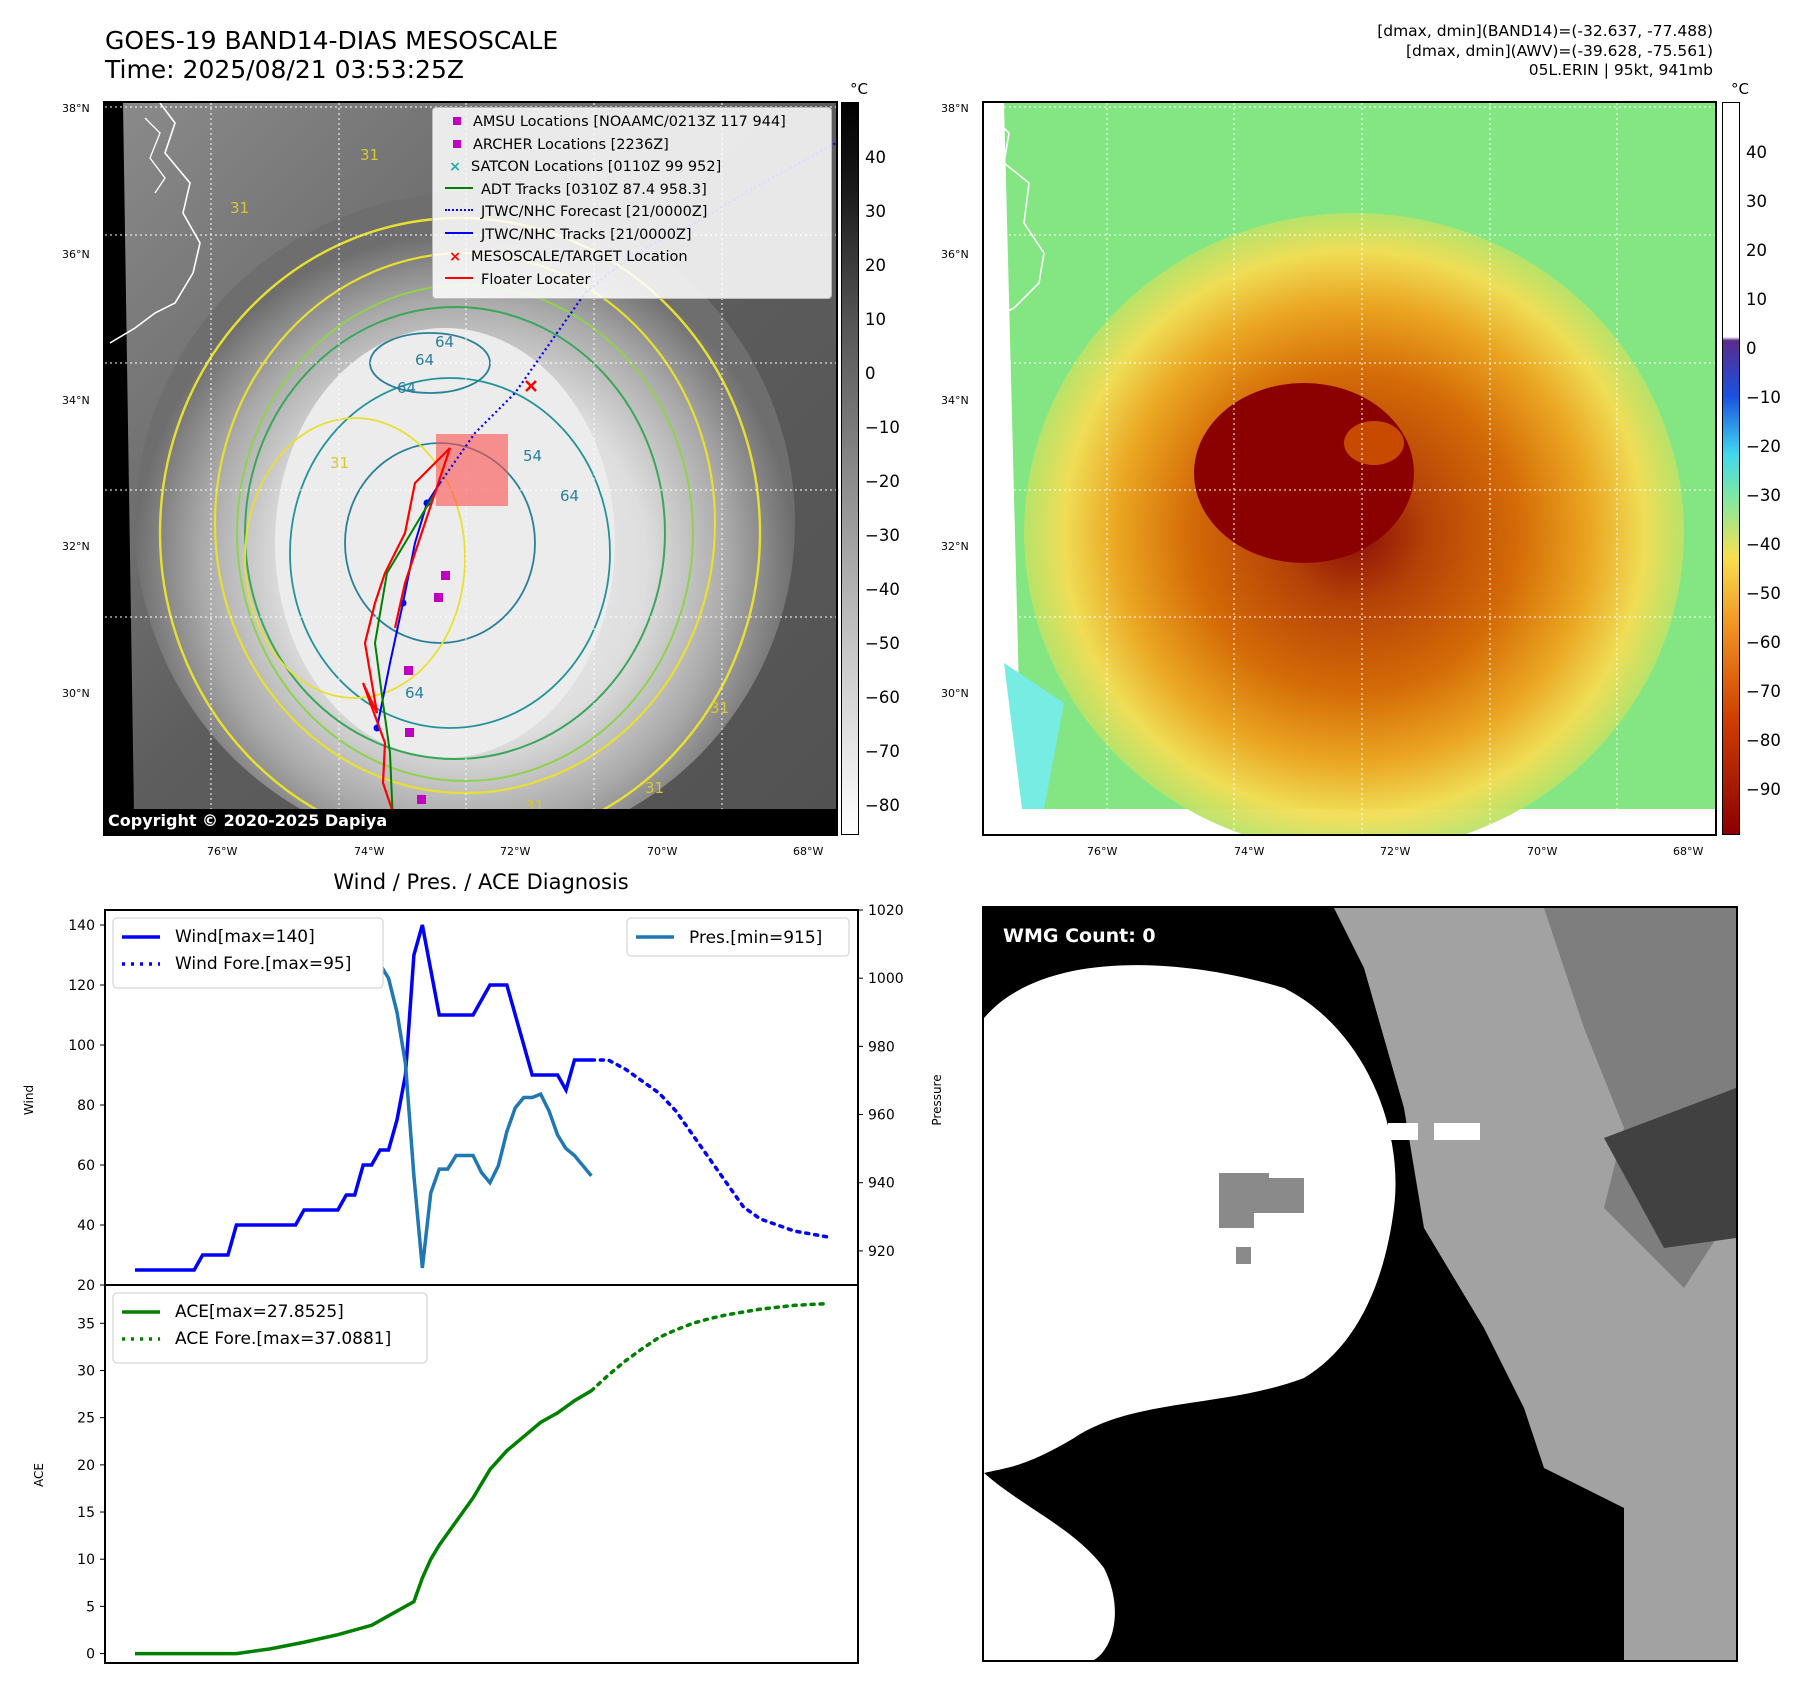 The width and height of the screenshot is (1797, 1691). I want to click on y-tick-label: 5, so click(90, 1607).